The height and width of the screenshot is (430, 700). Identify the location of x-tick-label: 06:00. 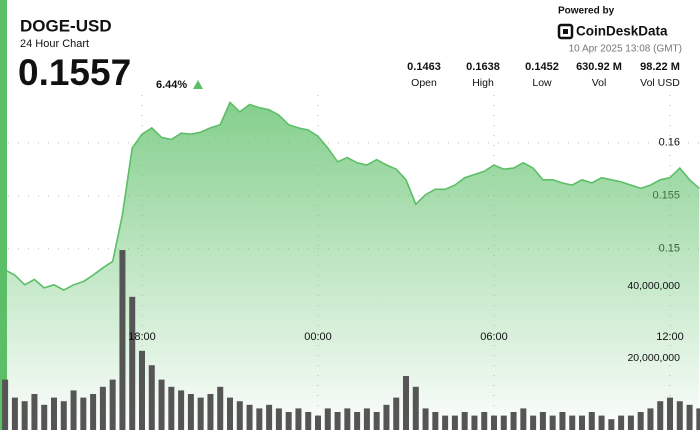
(494, 337).